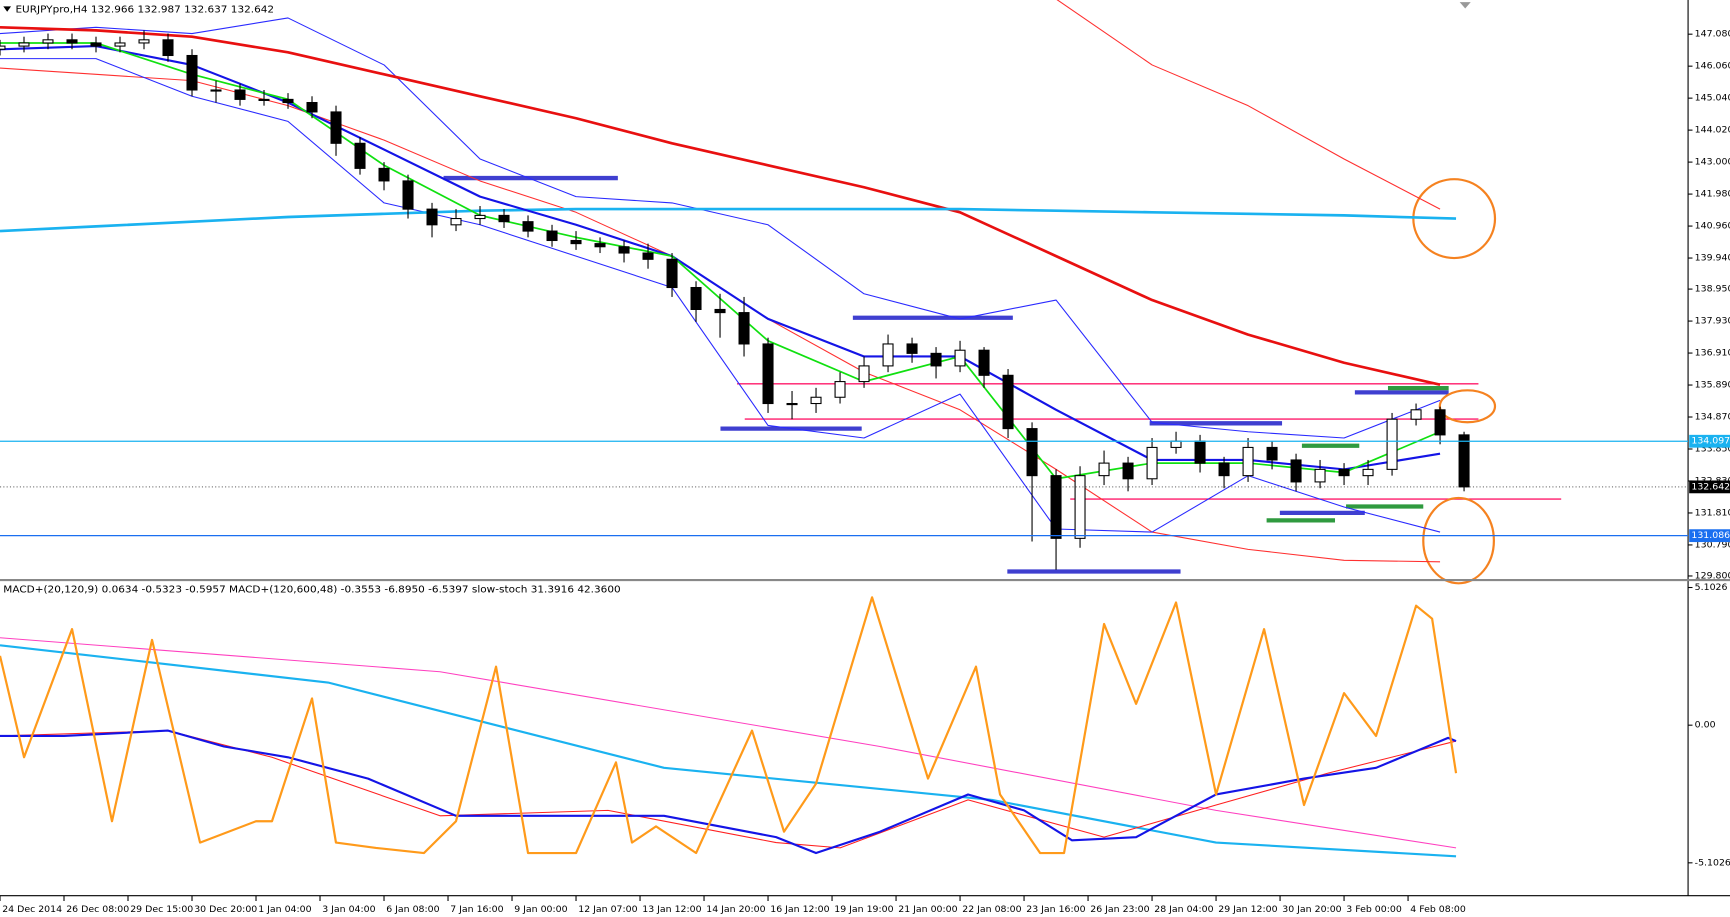 The width and height of the screenshot is (1730, 917). Describe the element at coordinates (1374, 909) in the screenshot. I see `x-tick-label: 3 Feb 00:00` at that location.